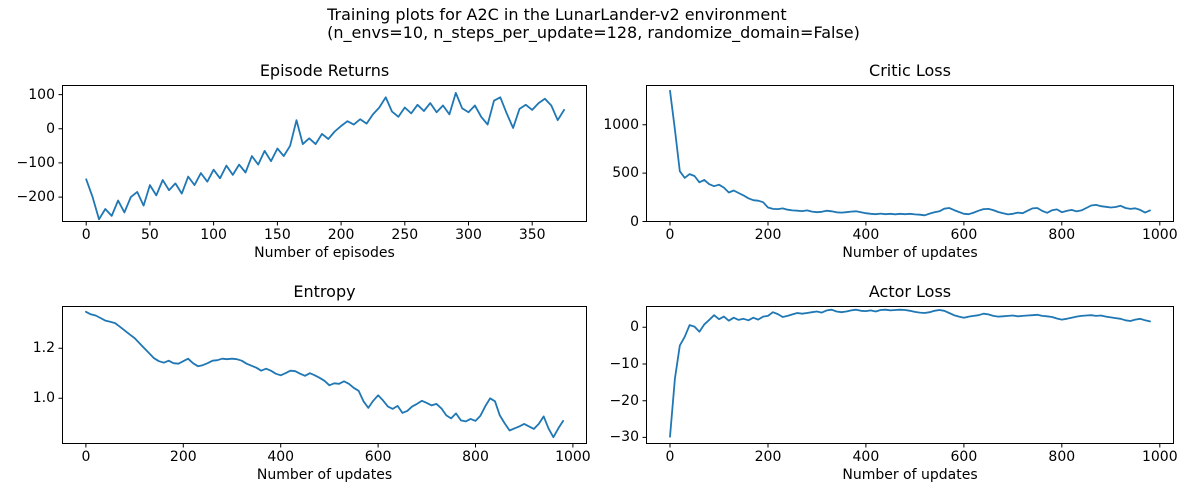 This screenshot has width=1187, height=495. Describe the element at coordinates (43, 398) in the screenshot. I see `y-tick-label: 1.0` at that location.